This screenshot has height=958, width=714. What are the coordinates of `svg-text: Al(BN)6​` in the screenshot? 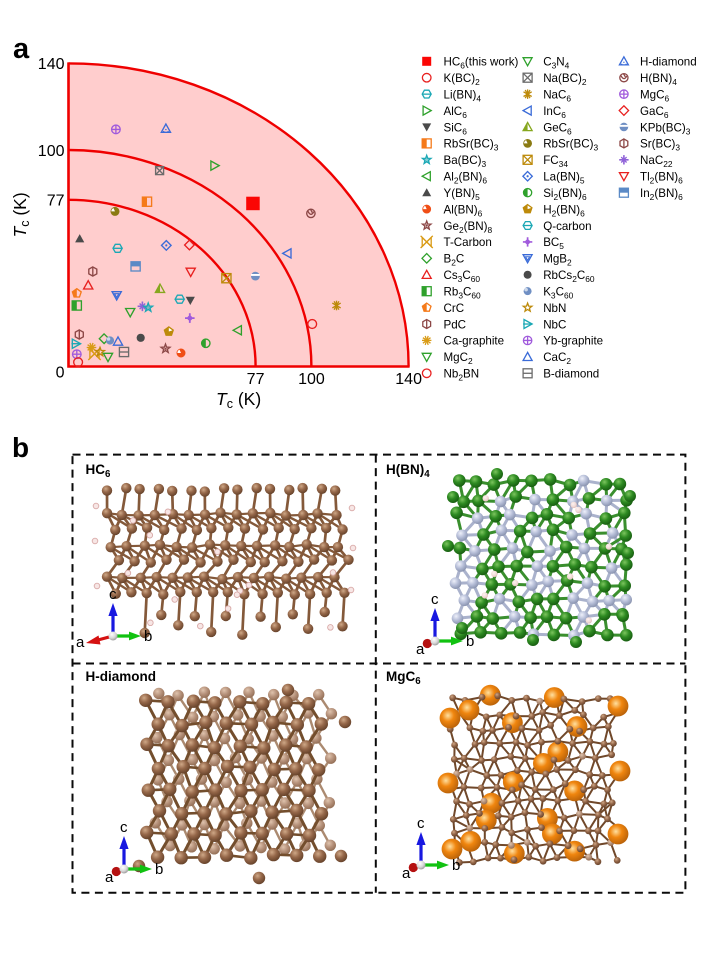 It's located at (463, 210).